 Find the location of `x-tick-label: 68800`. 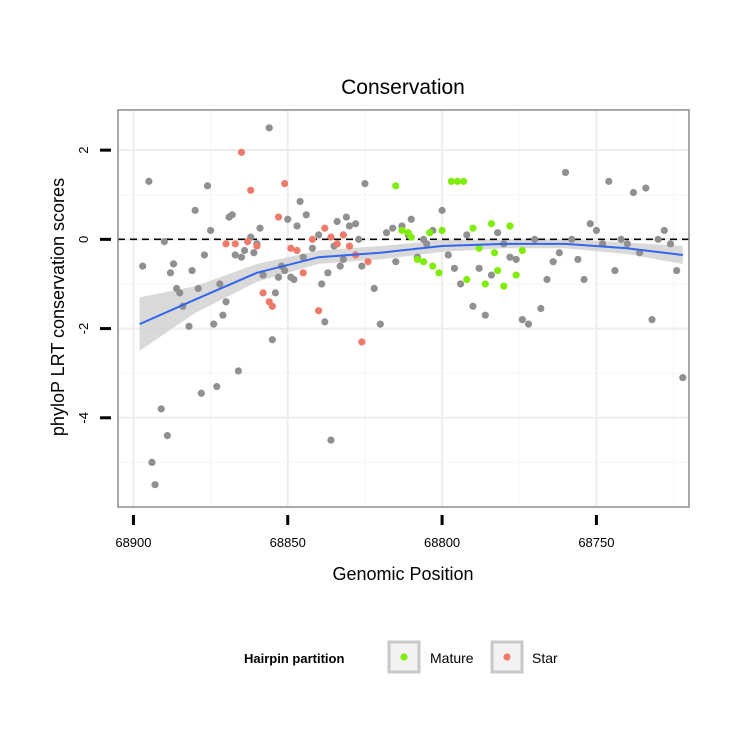

x-tick-label: 68800 is located at coordinates (442, 542).